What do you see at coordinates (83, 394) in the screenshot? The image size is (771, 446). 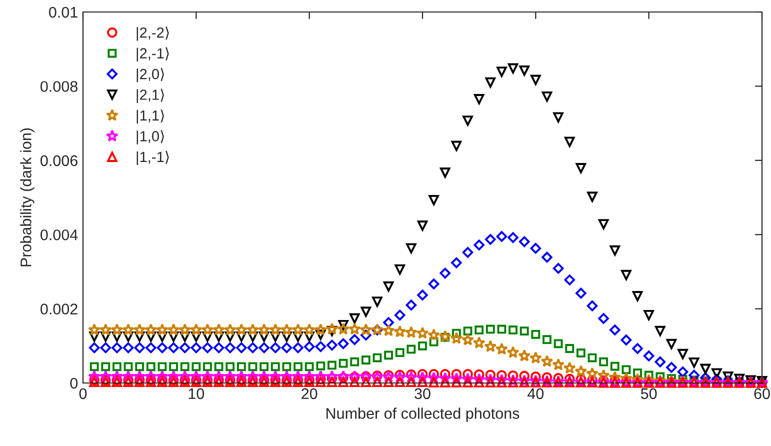 I see `x-tick-label: 0` at bounding box center [83, 394].